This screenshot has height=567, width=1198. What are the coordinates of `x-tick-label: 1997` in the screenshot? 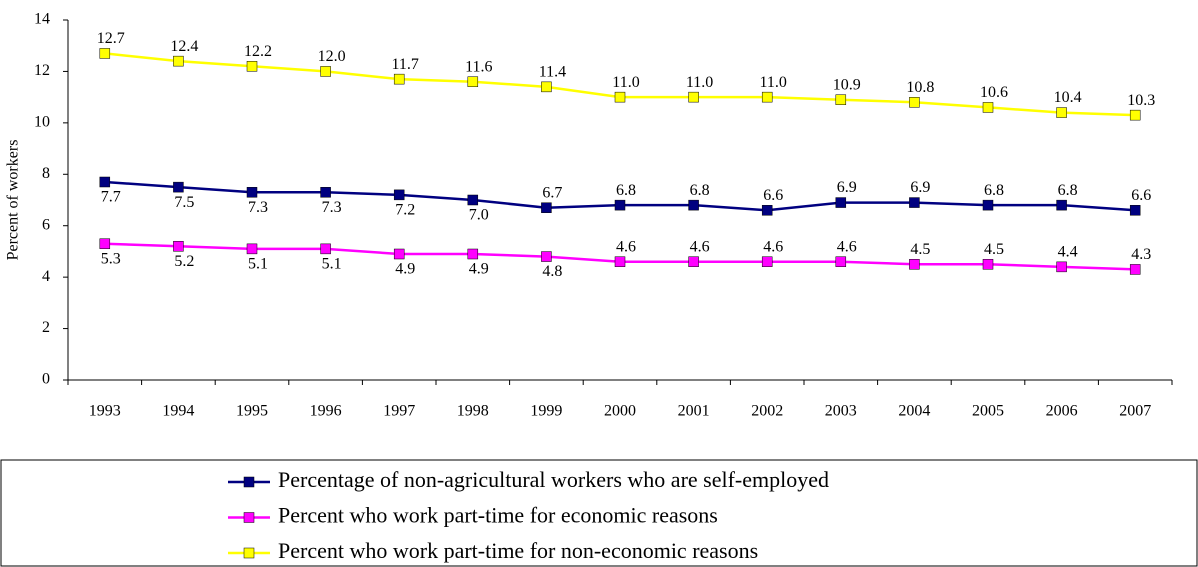 It's located at (399, 411).